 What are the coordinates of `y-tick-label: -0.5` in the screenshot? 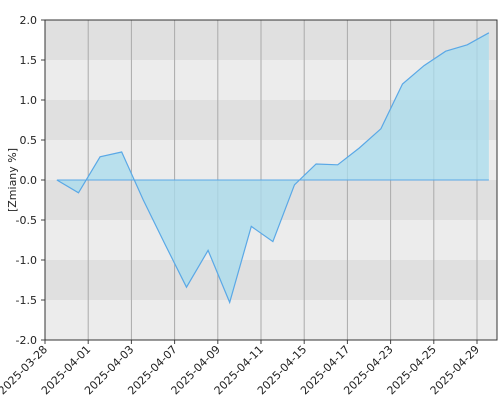 It's located at (26, 220).